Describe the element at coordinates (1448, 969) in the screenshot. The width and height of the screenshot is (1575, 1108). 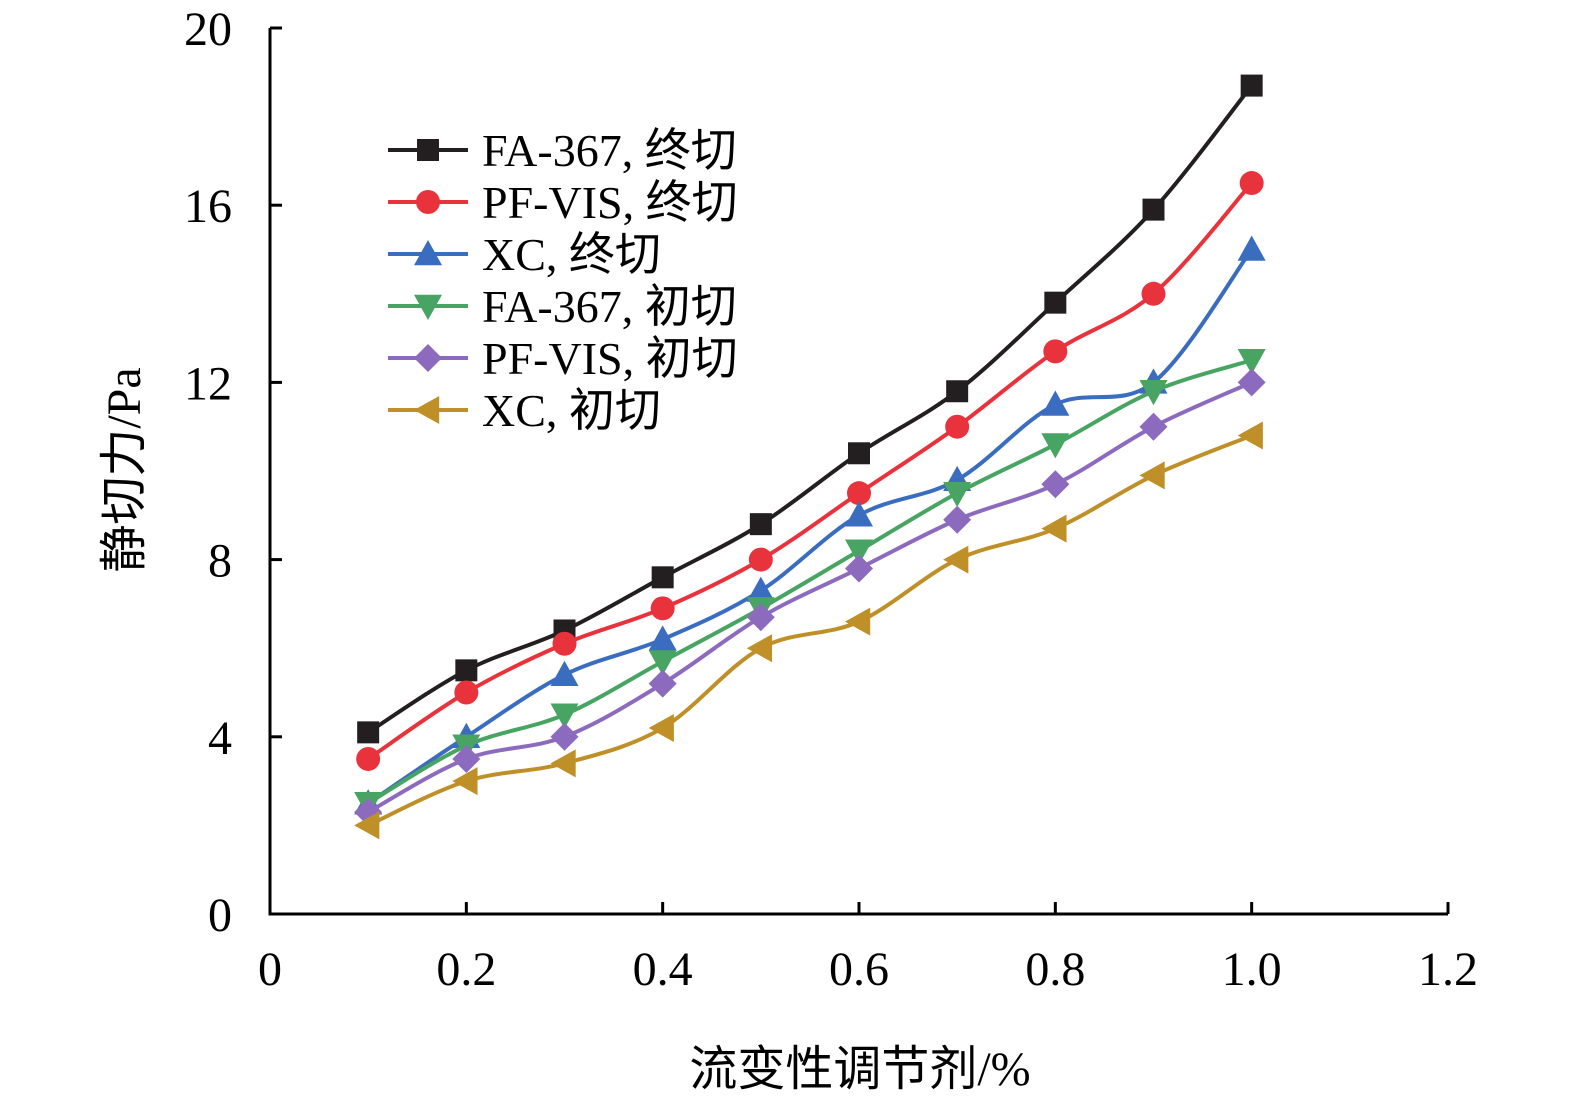
I see `x-tick-label: 1.2` at that location.